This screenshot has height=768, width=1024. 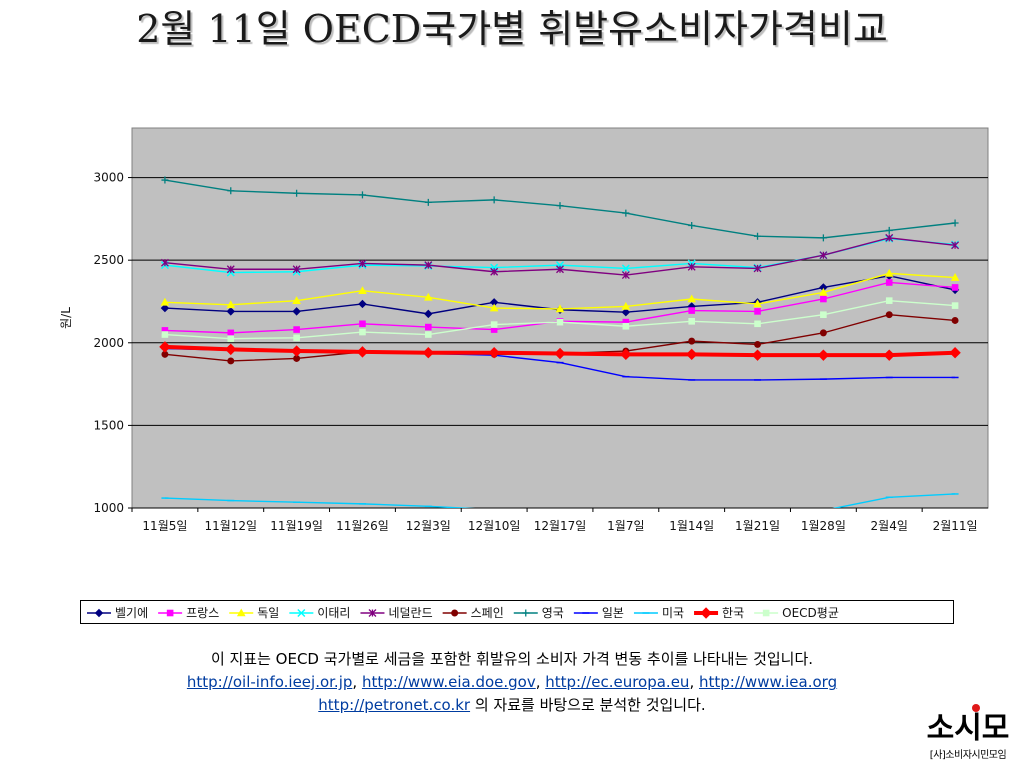 I want to click on y-tick-label: 3000, so click(x=108, y=178).